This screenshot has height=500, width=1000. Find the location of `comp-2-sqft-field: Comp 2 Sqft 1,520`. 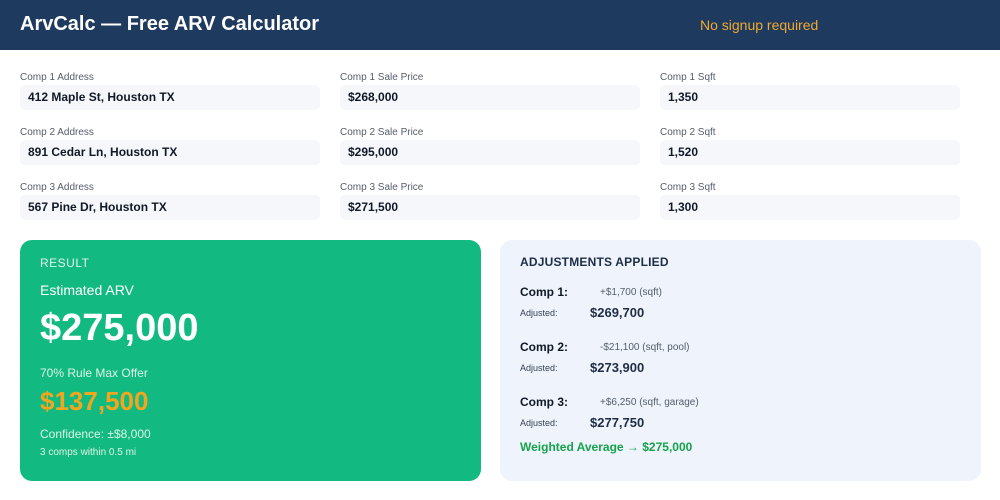

comp-2-sqft-field: Comp 2 Sqft 1,520 is located at coordinates (810, 146).